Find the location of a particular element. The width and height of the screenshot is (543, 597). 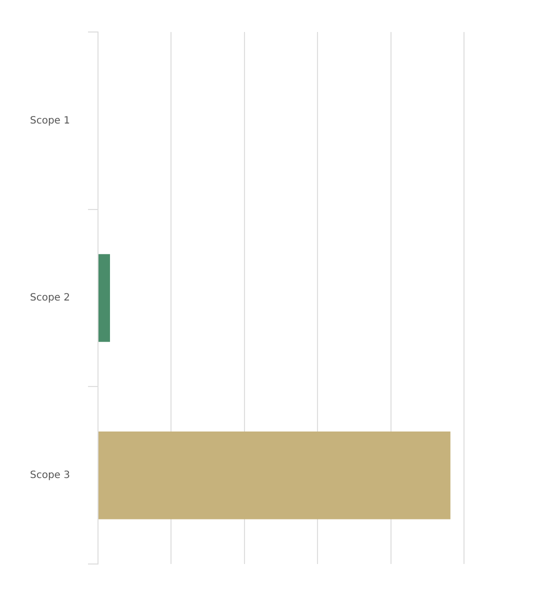

y-tick-label: Scope 2 is located at coordinates (50, 298).